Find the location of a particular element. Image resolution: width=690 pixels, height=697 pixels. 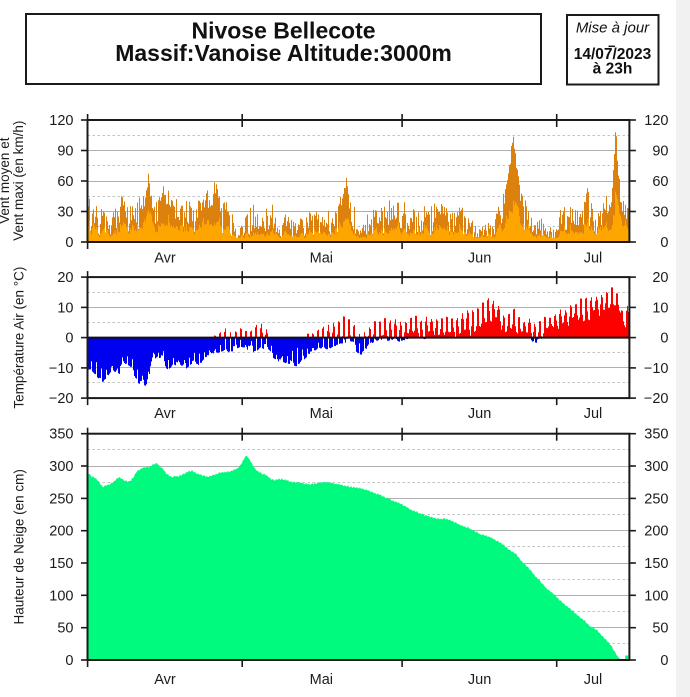

svg-text: Température Air (en °C) is located at coordinates (19, 338).